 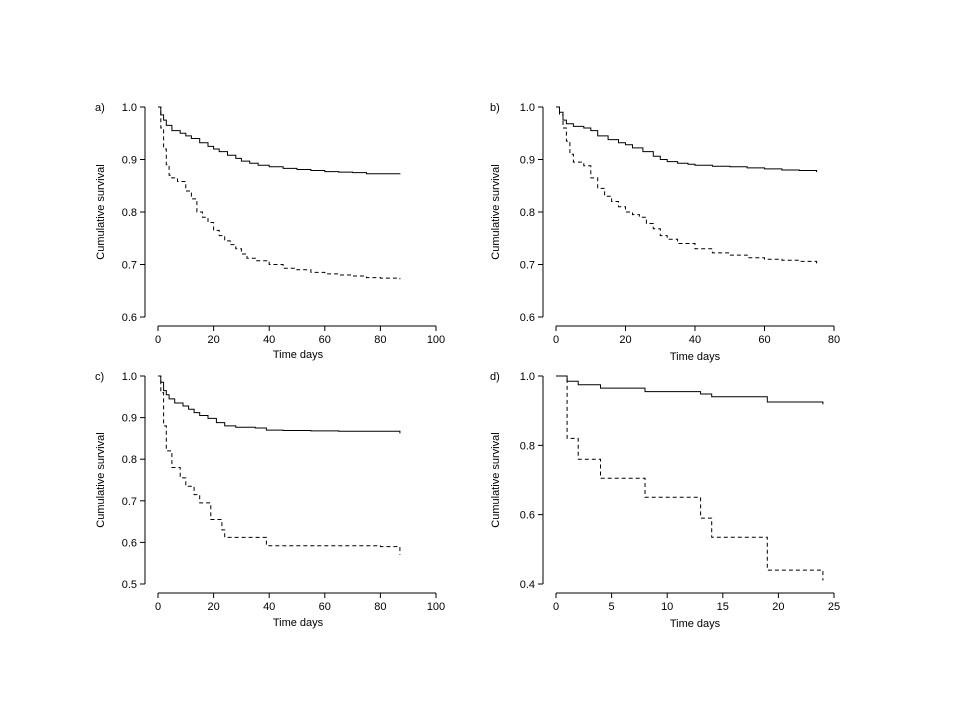 I want to click on x-tick-label: 15, so click(x=723, y=607).